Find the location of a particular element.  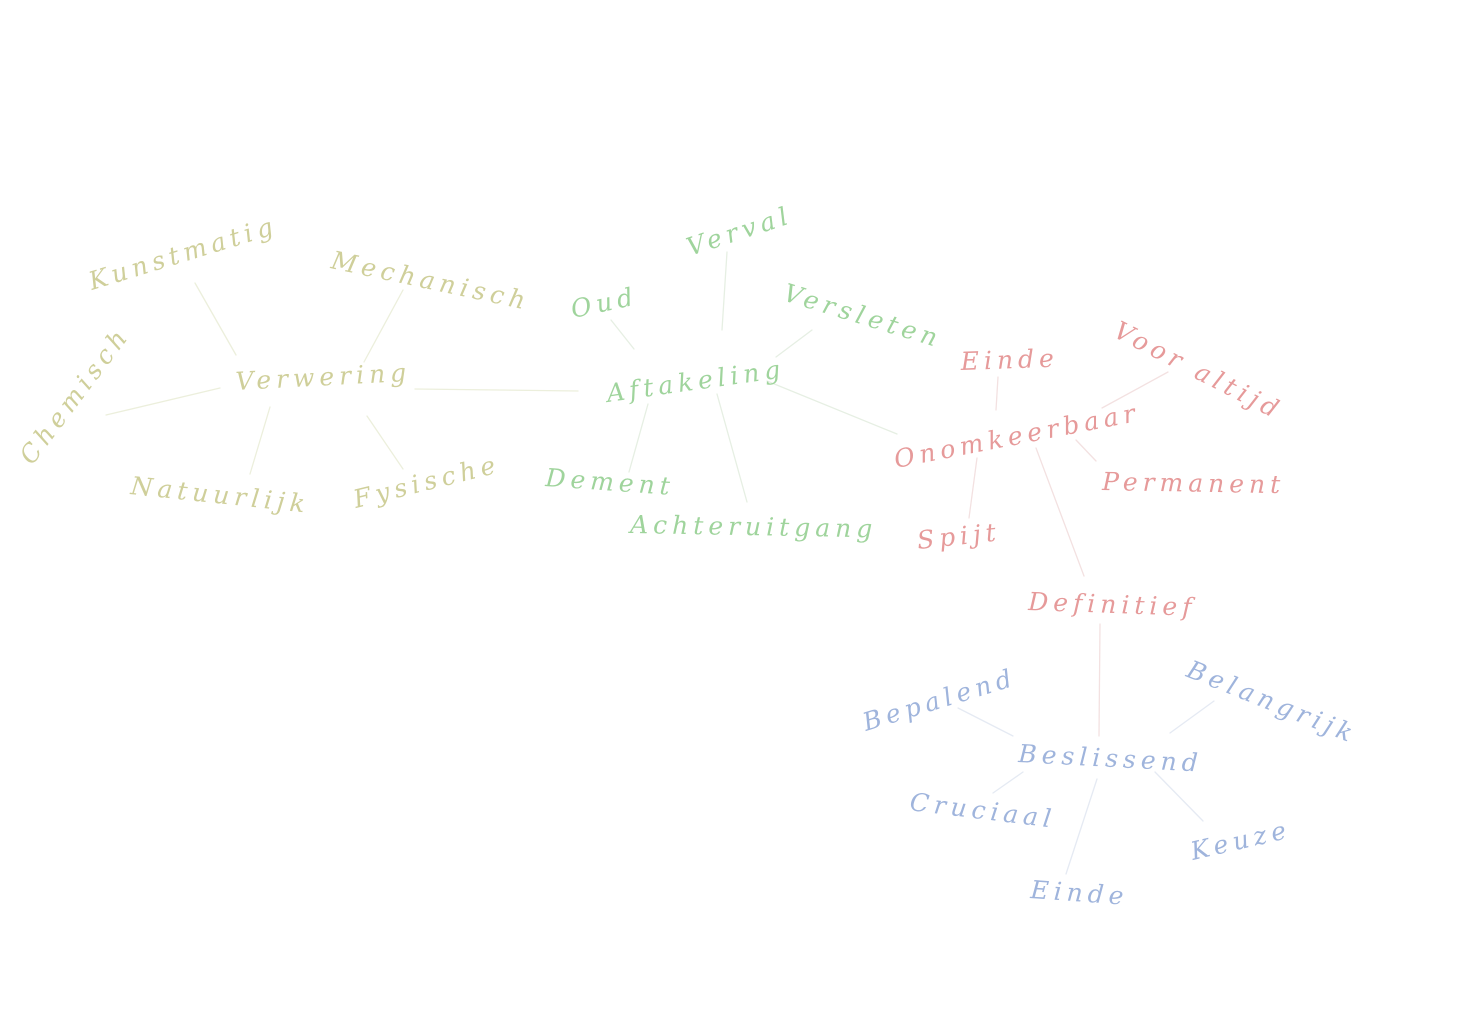

connector-definitief-beslissend is located at coordinates (1099, 680).